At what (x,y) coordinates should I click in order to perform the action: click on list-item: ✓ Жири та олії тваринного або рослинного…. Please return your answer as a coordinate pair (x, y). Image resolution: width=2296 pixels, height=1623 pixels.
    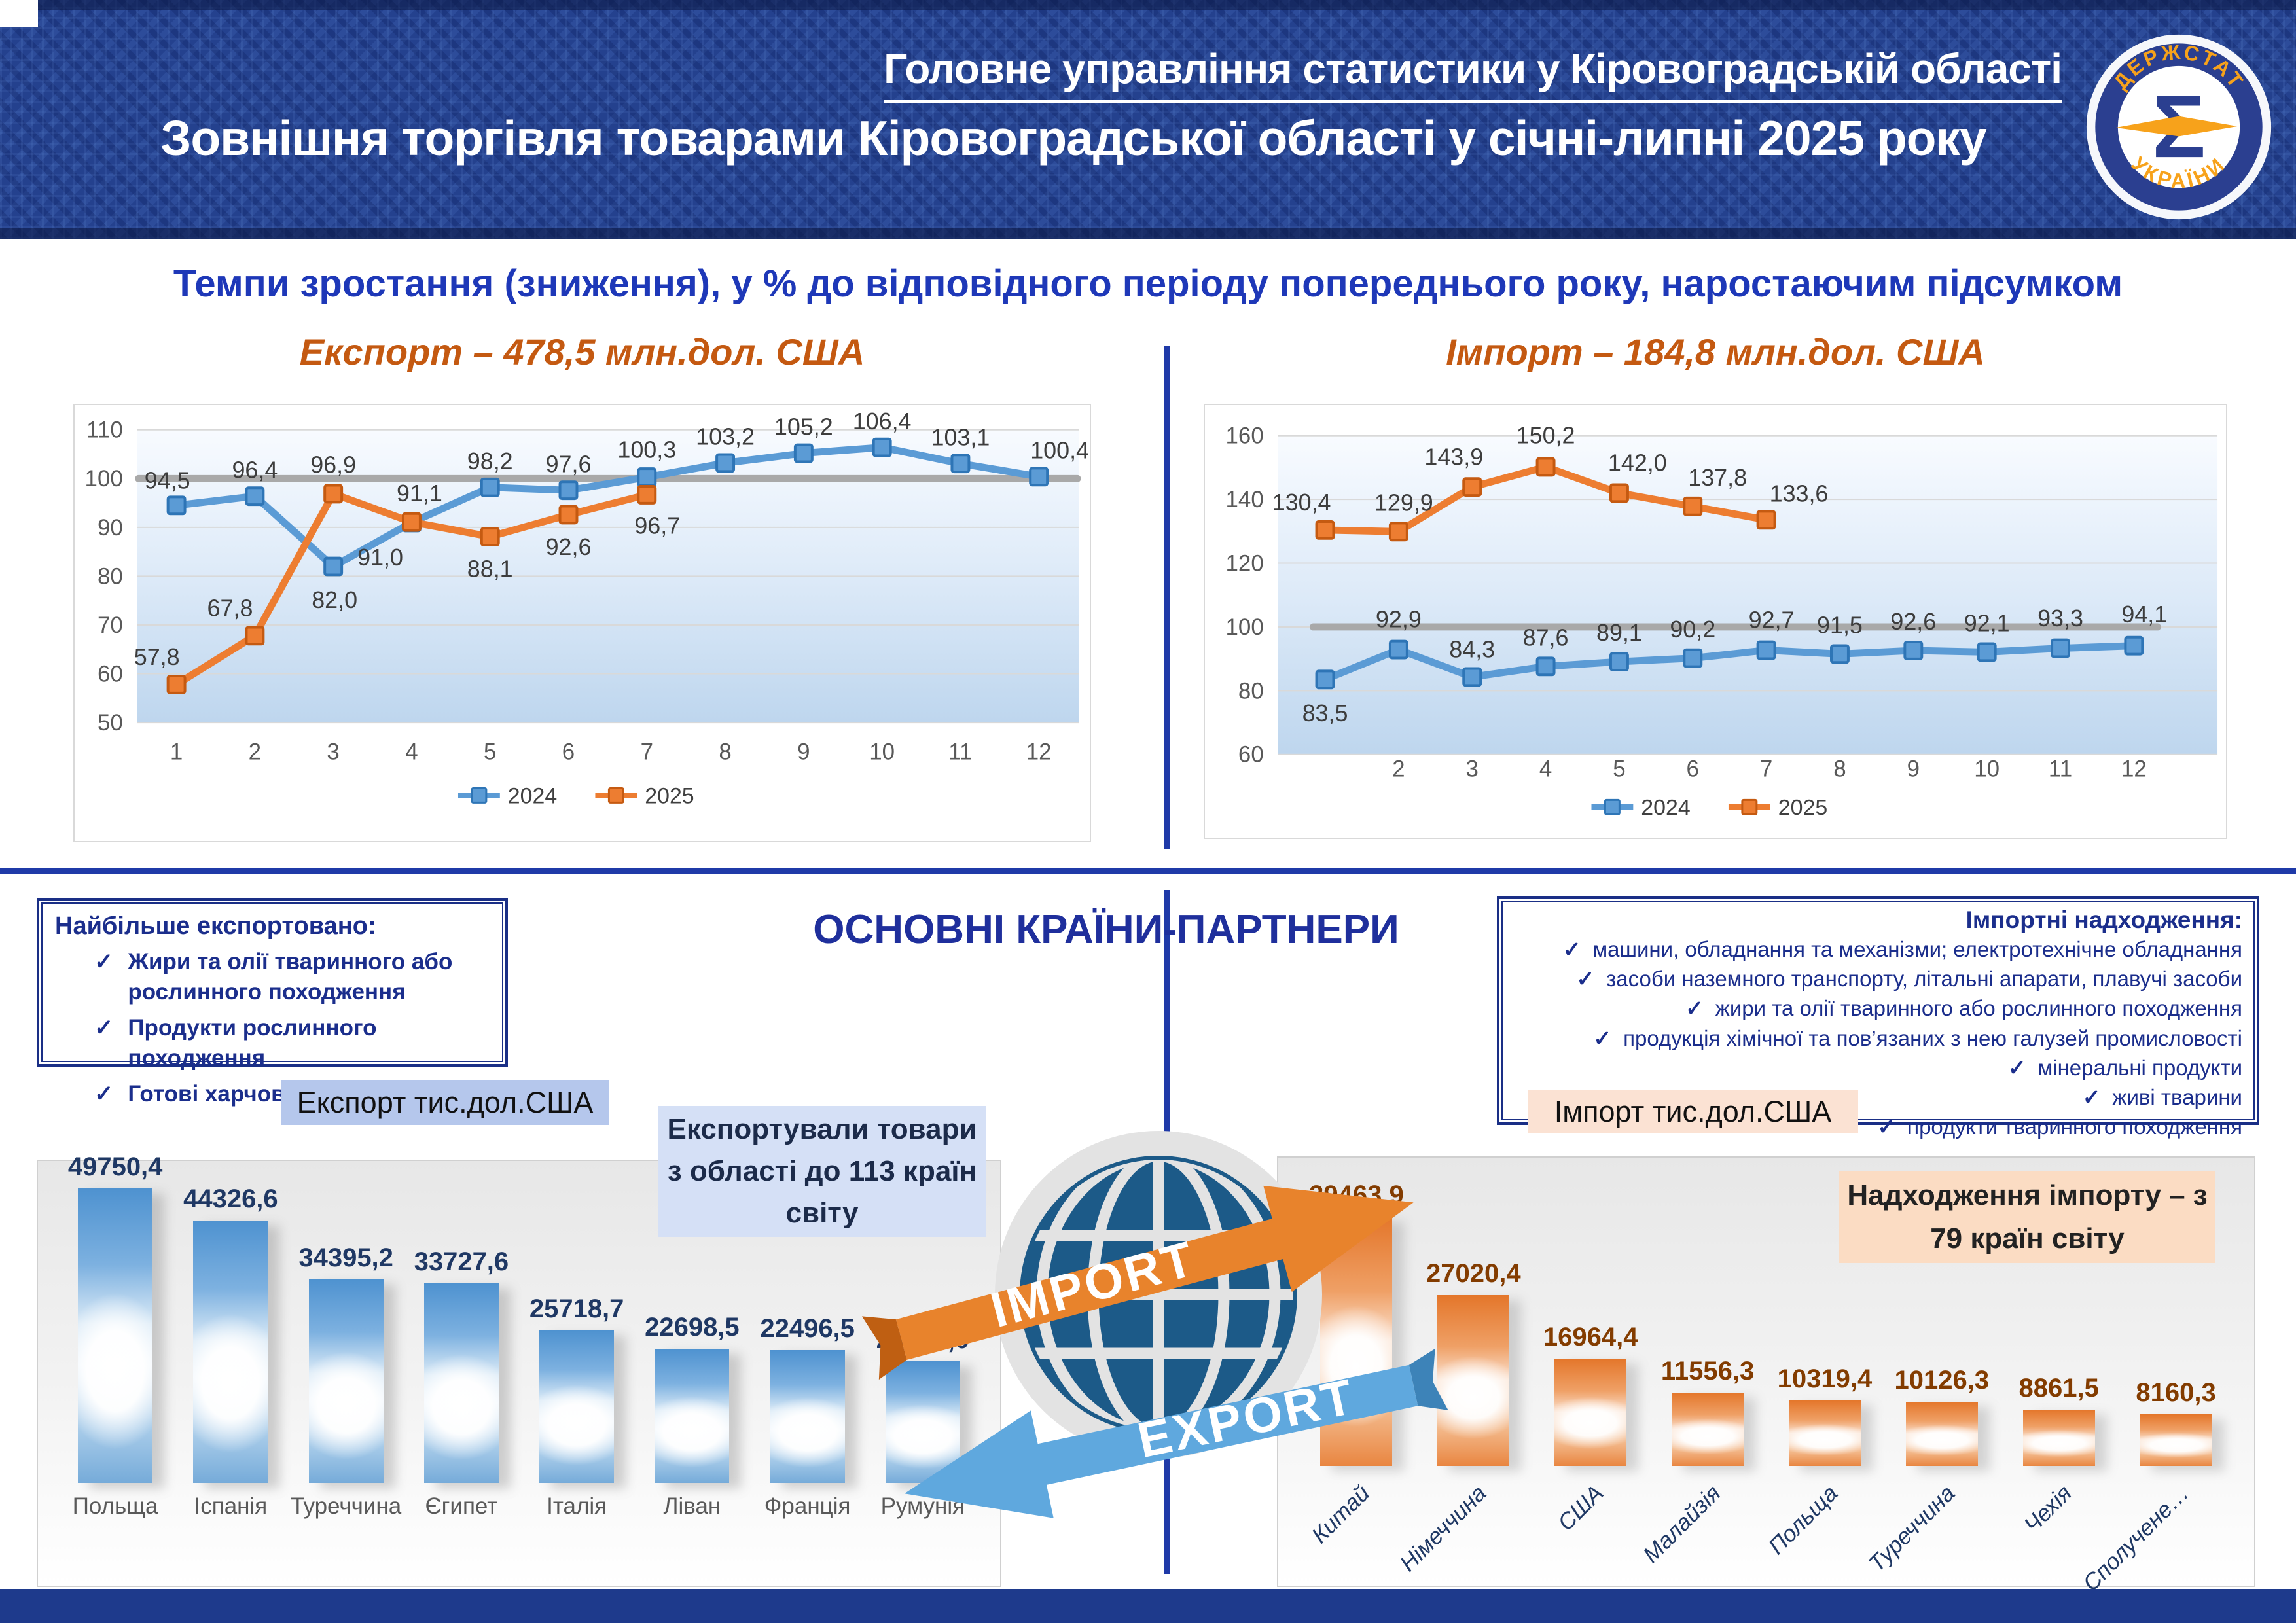
    Looking at the image, I should click on (272, 977).